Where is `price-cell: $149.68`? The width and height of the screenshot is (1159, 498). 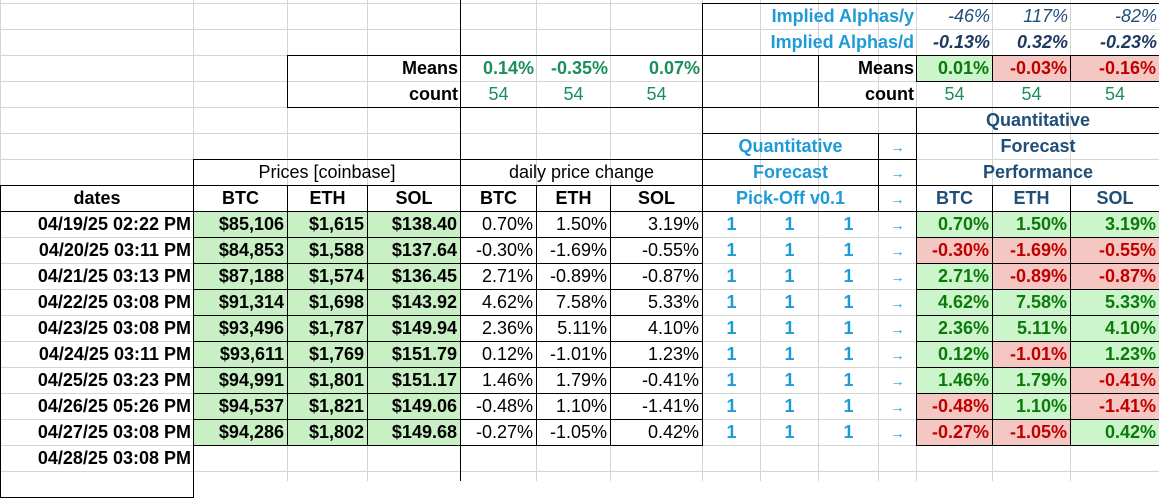
price-cell: $149.68 is located at coordinates (414, 432).